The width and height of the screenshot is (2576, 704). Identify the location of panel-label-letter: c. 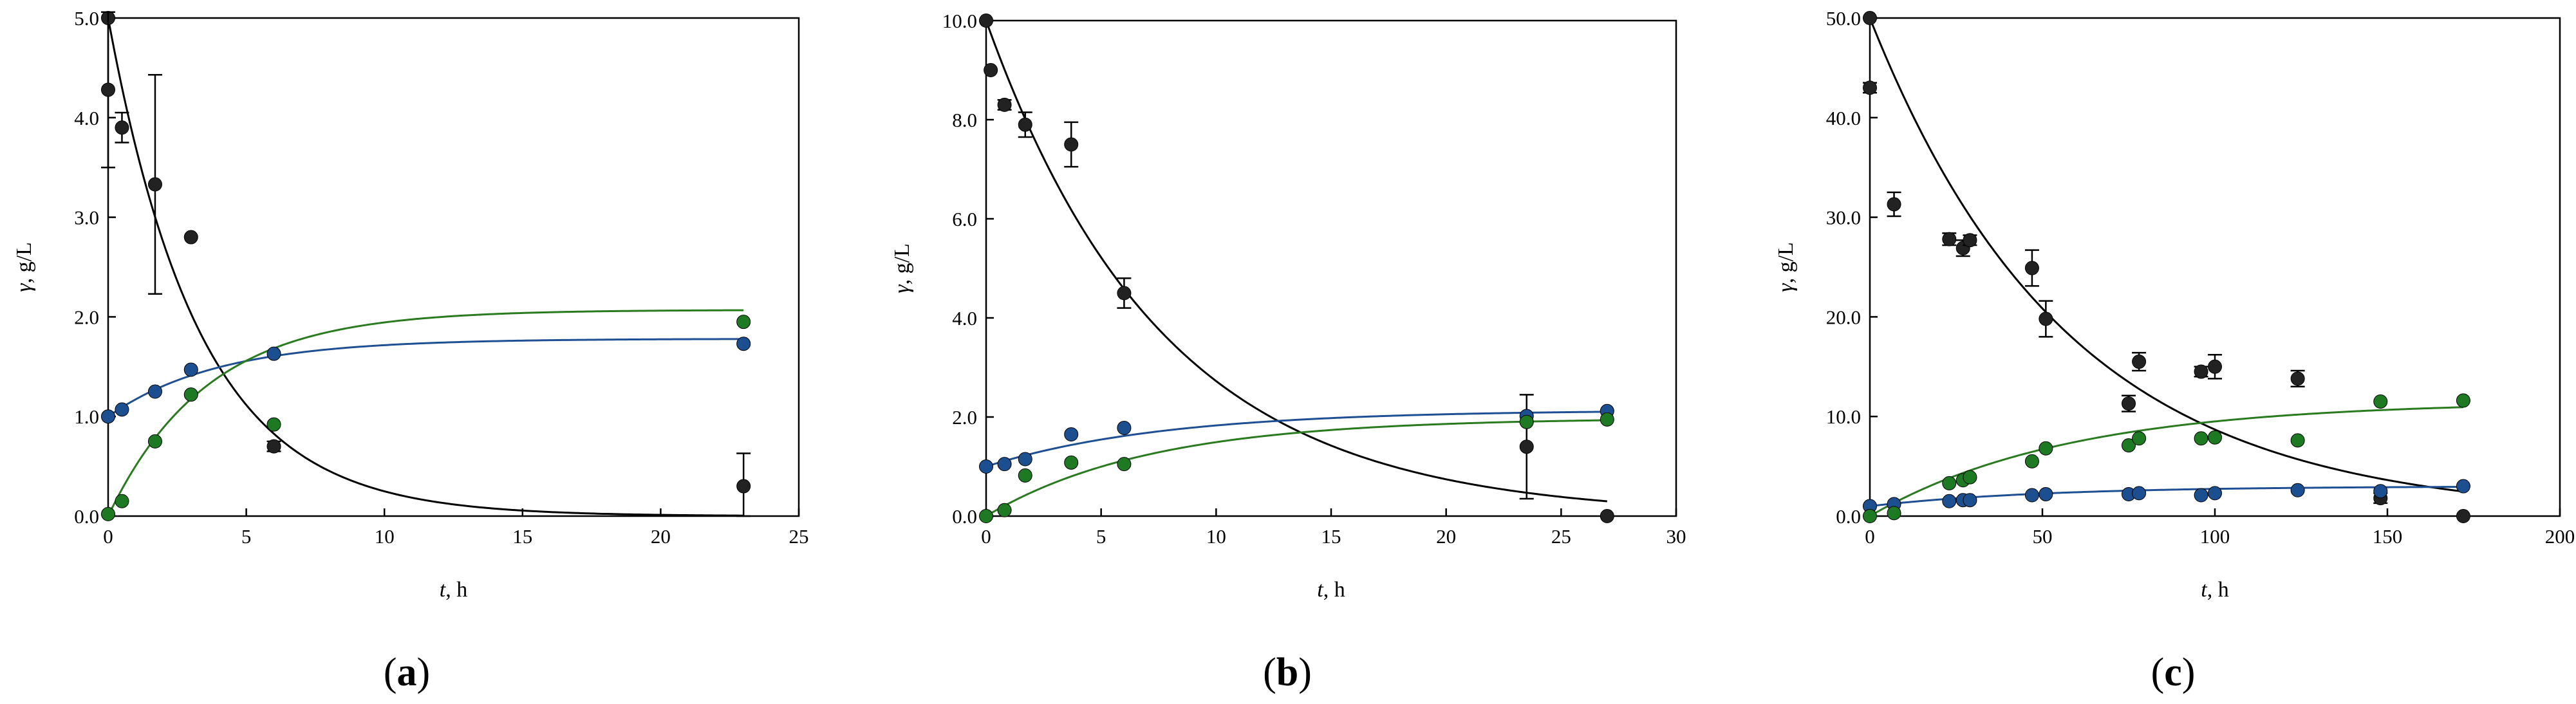
(2173, 673).